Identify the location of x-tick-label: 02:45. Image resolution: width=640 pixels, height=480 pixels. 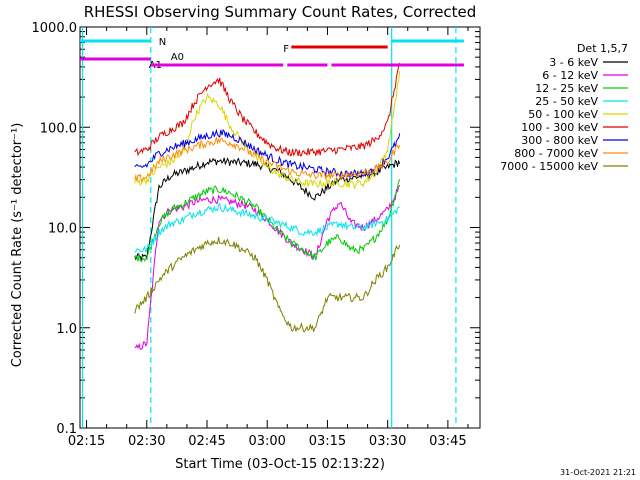
(206, 441).